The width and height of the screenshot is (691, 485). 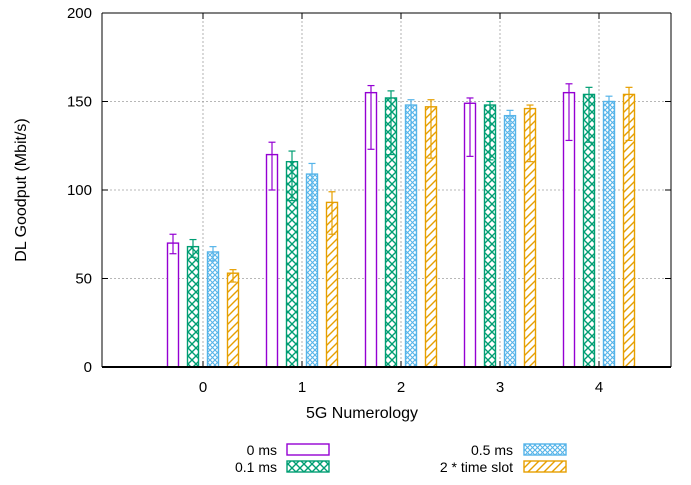 I want to click on legend: 0 ms0.1 ms 0.5 ms2 * time slot, so click(x=401, y=458).